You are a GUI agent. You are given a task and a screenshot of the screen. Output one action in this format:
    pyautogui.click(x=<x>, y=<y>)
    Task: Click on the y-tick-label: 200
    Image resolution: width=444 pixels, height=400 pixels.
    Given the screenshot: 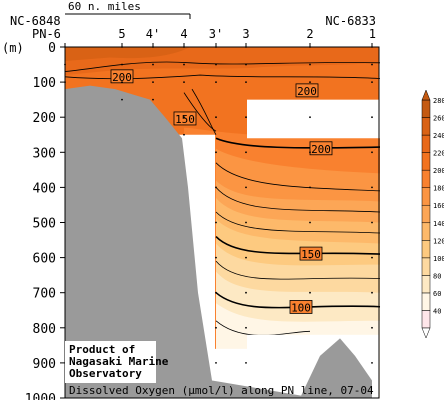 What is the action you would take?
    pyautogui.click(x=44, y=118)
    